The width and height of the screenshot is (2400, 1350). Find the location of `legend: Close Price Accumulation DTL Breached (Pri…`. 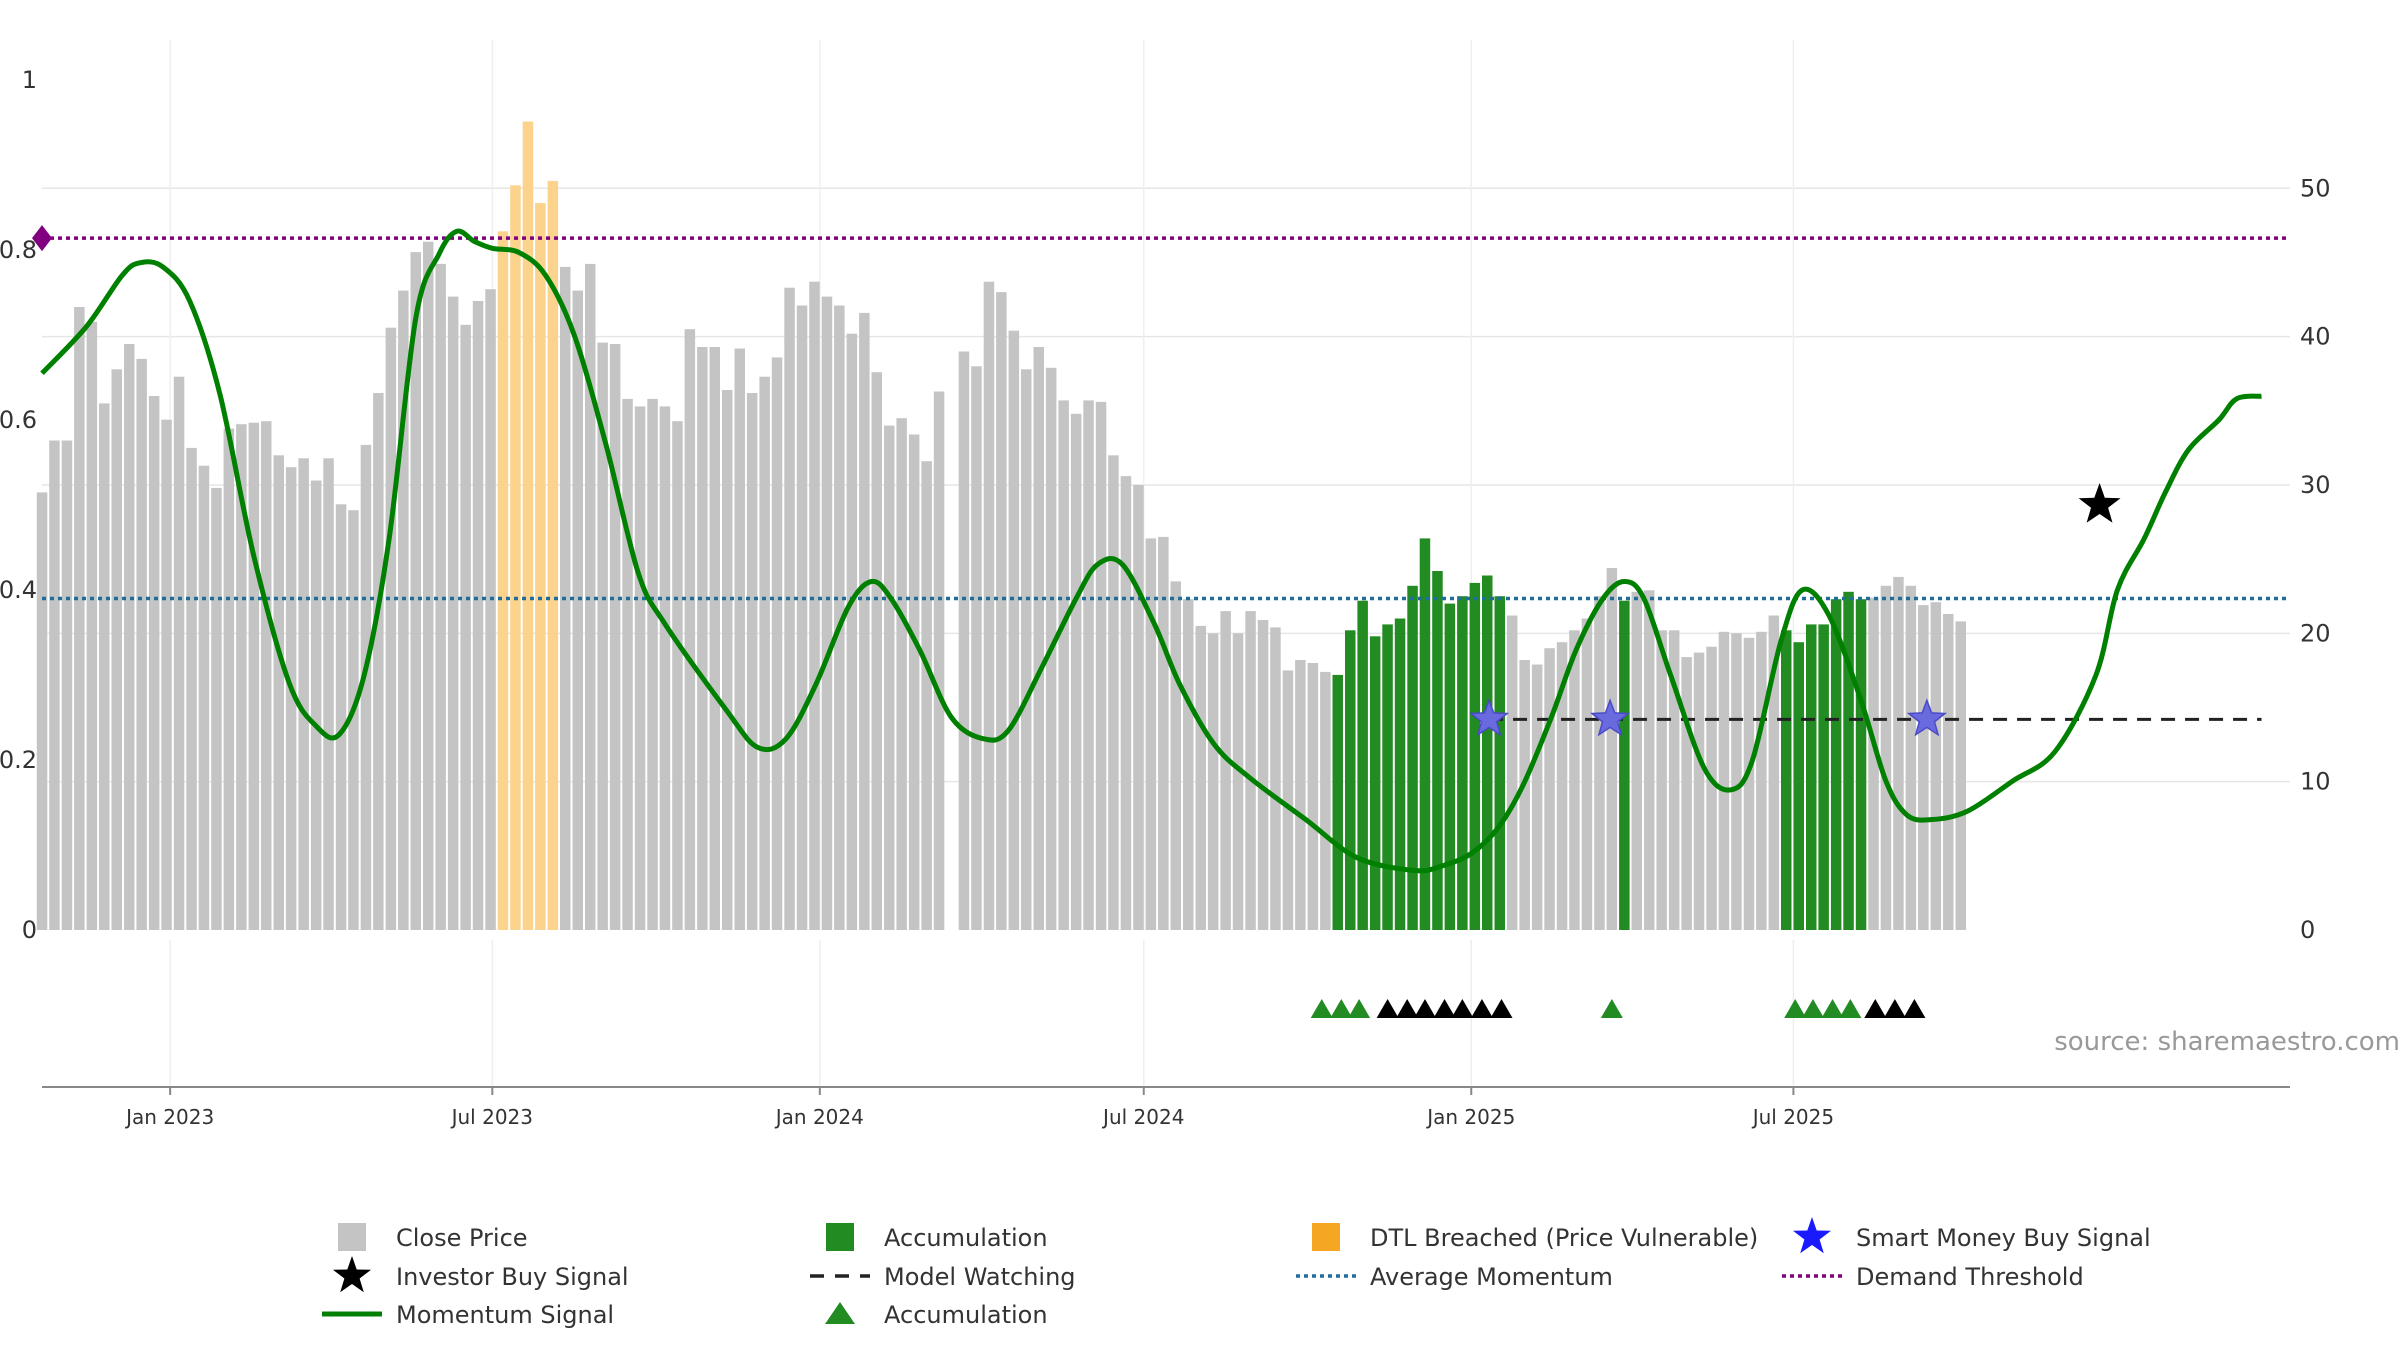

legend: Close Price Accumulation DTL Breached (Pri… is located at coordinates (1236, 1273).